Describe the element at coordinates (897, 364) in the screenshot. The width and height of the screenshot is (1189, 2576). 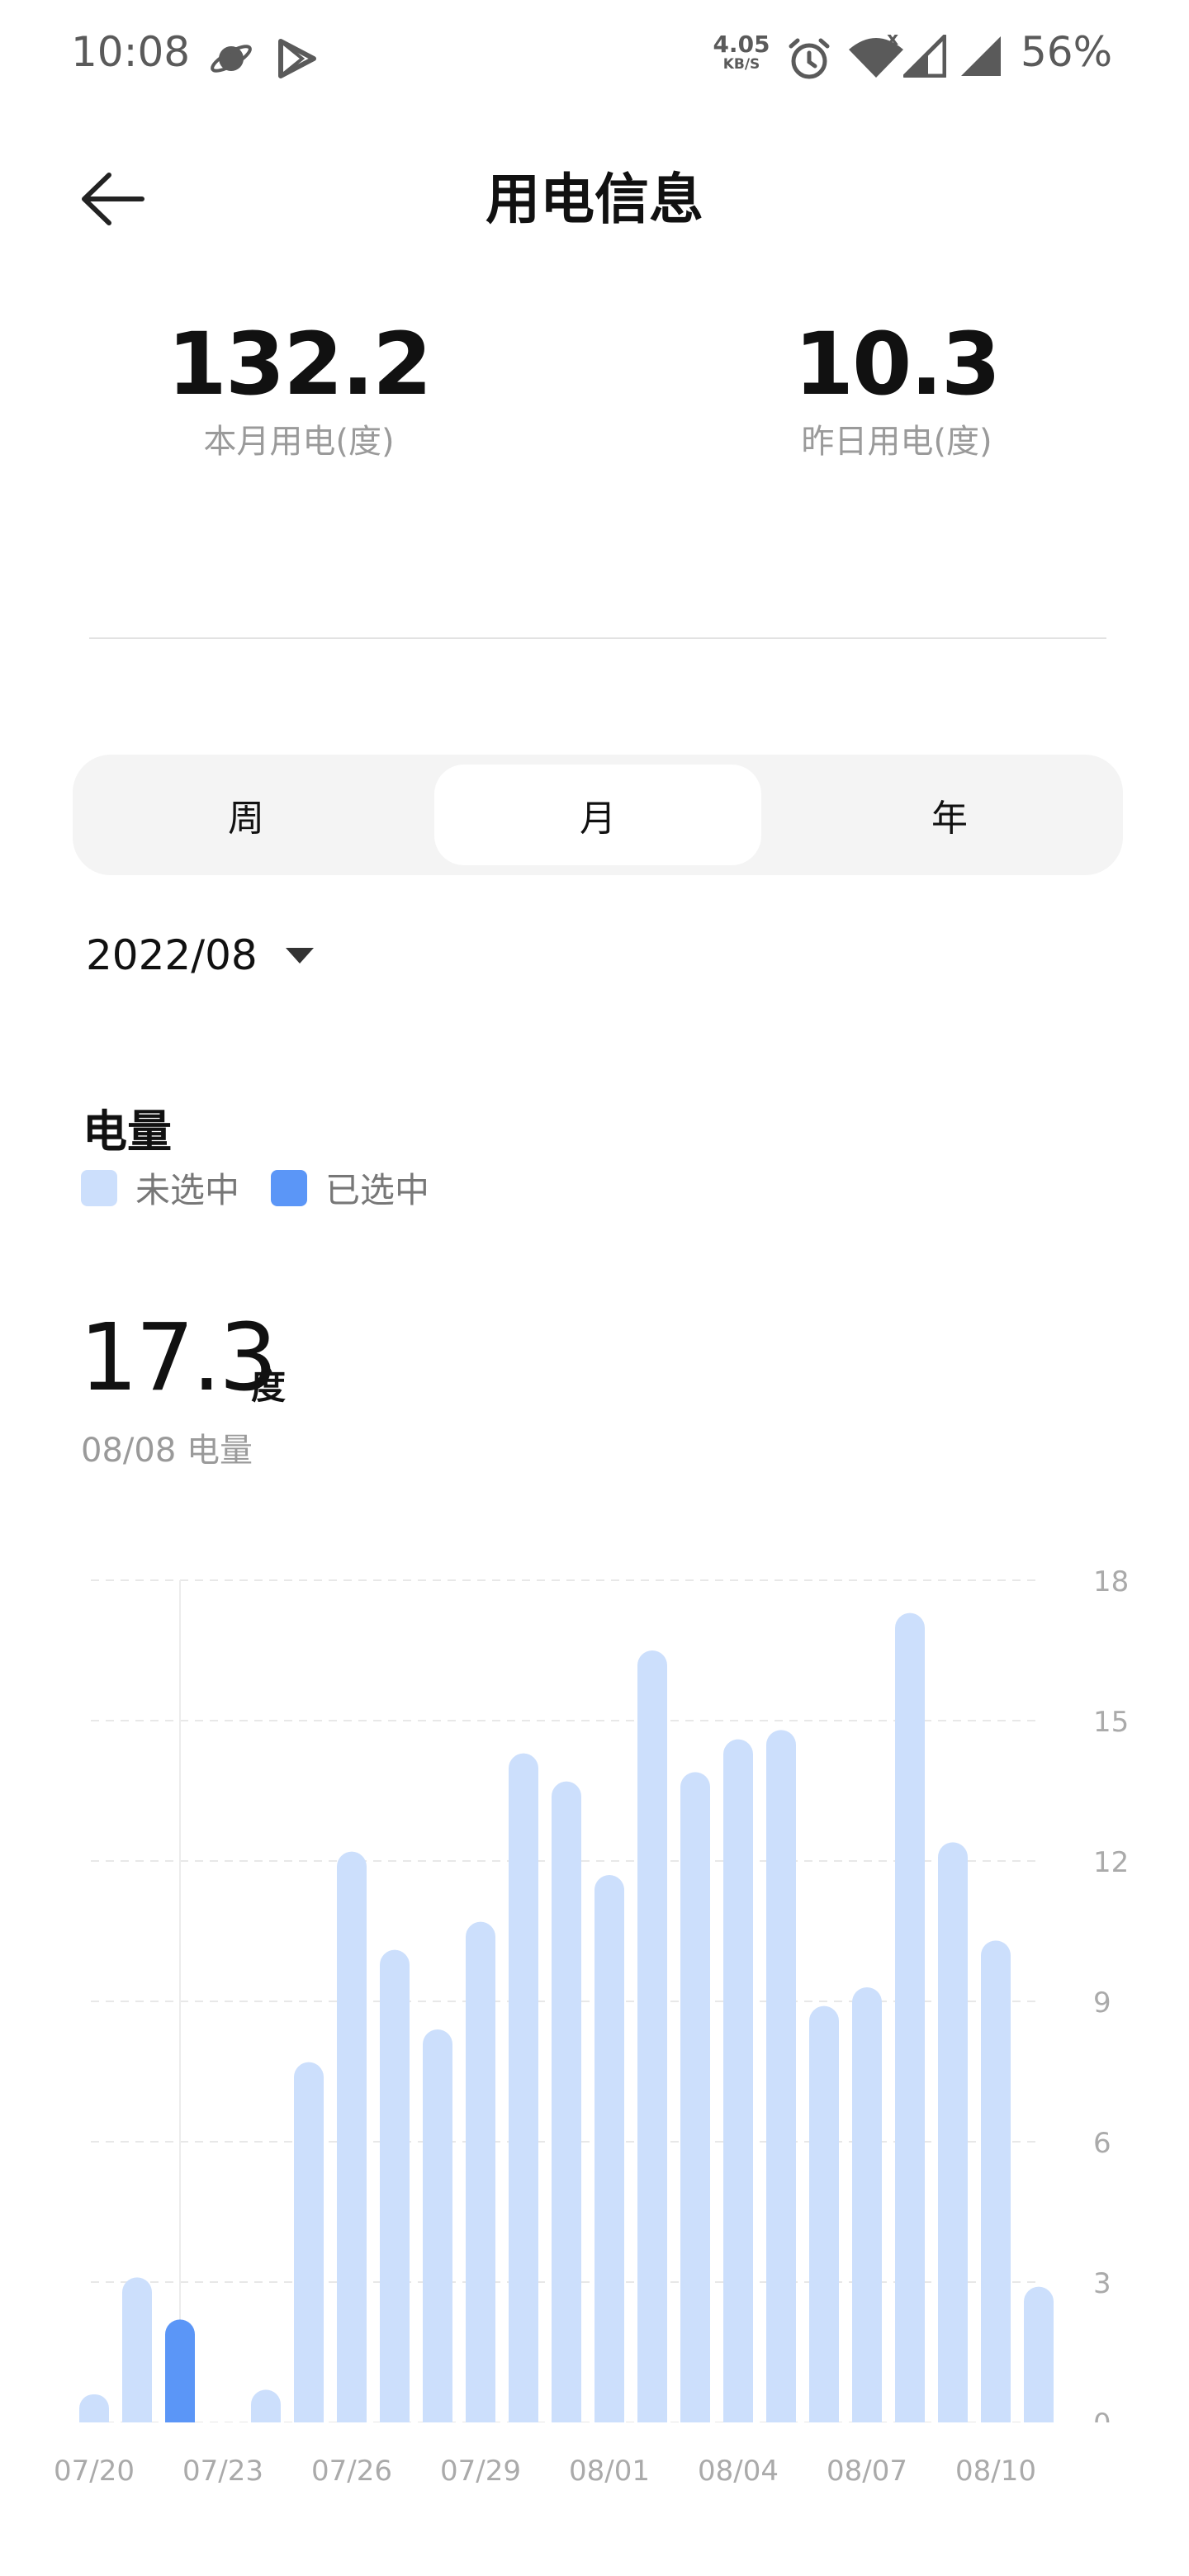
I see `stat-yesterday-value: 10.3` at that location.